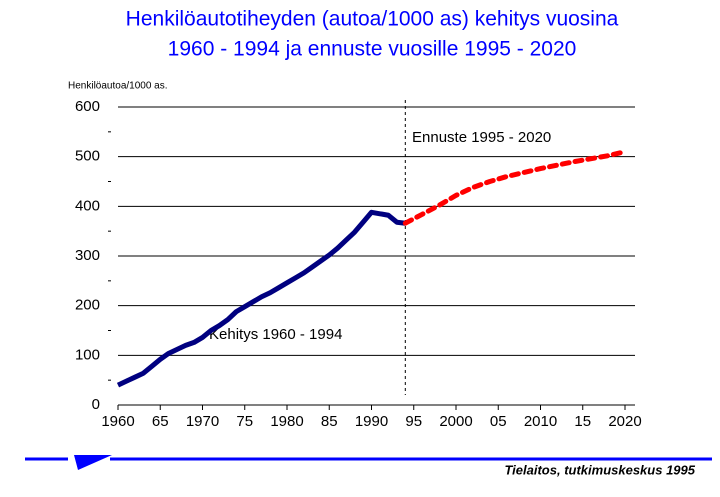 The image size is (720, 497). Describe the element at coordinates (117, 421) in the screenshot. I see `x-tick-label: 1960` at that location.